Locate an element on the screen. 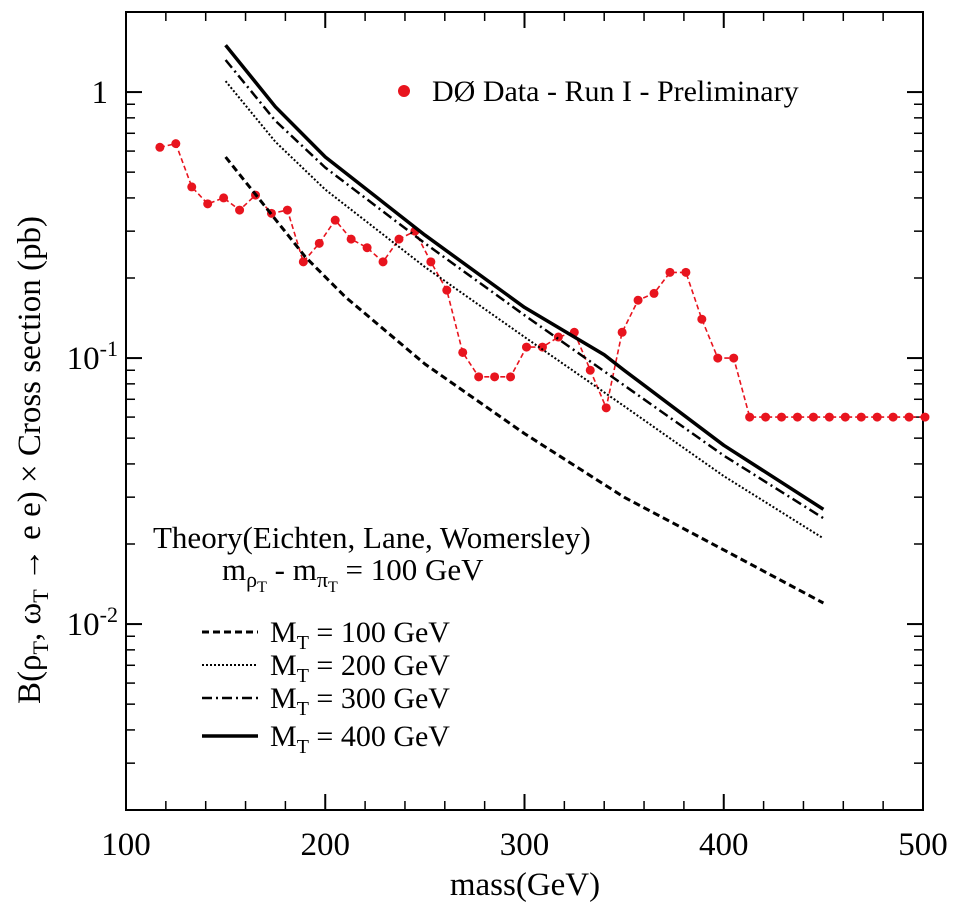  x-axis-title: mass(GeV) is located at coordinates (525, 885).